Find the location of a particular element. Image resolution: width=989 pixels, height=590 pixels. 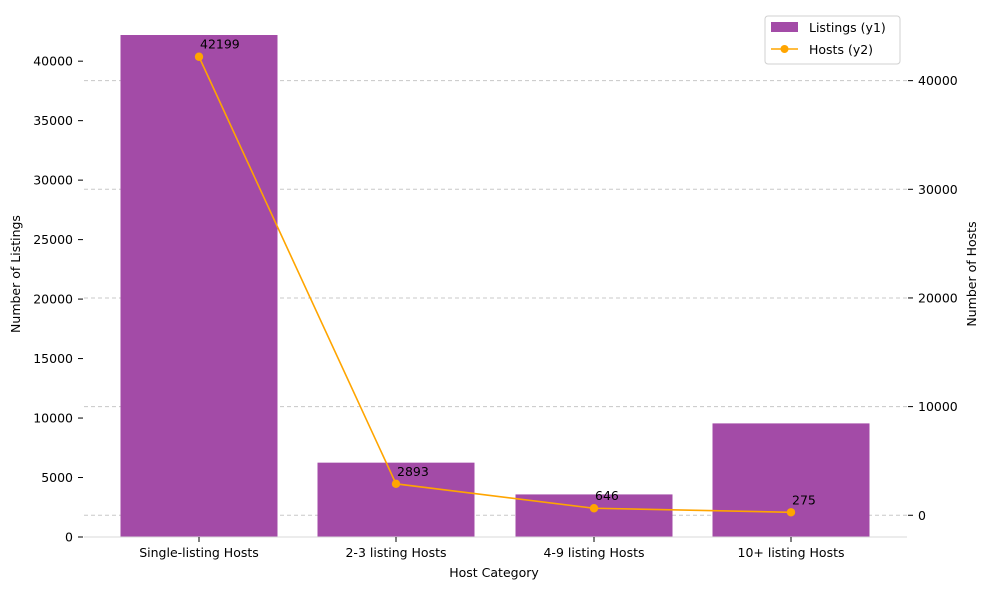

legend-label-hosts: Hosts (y2) is located at coordinates (841, 49).